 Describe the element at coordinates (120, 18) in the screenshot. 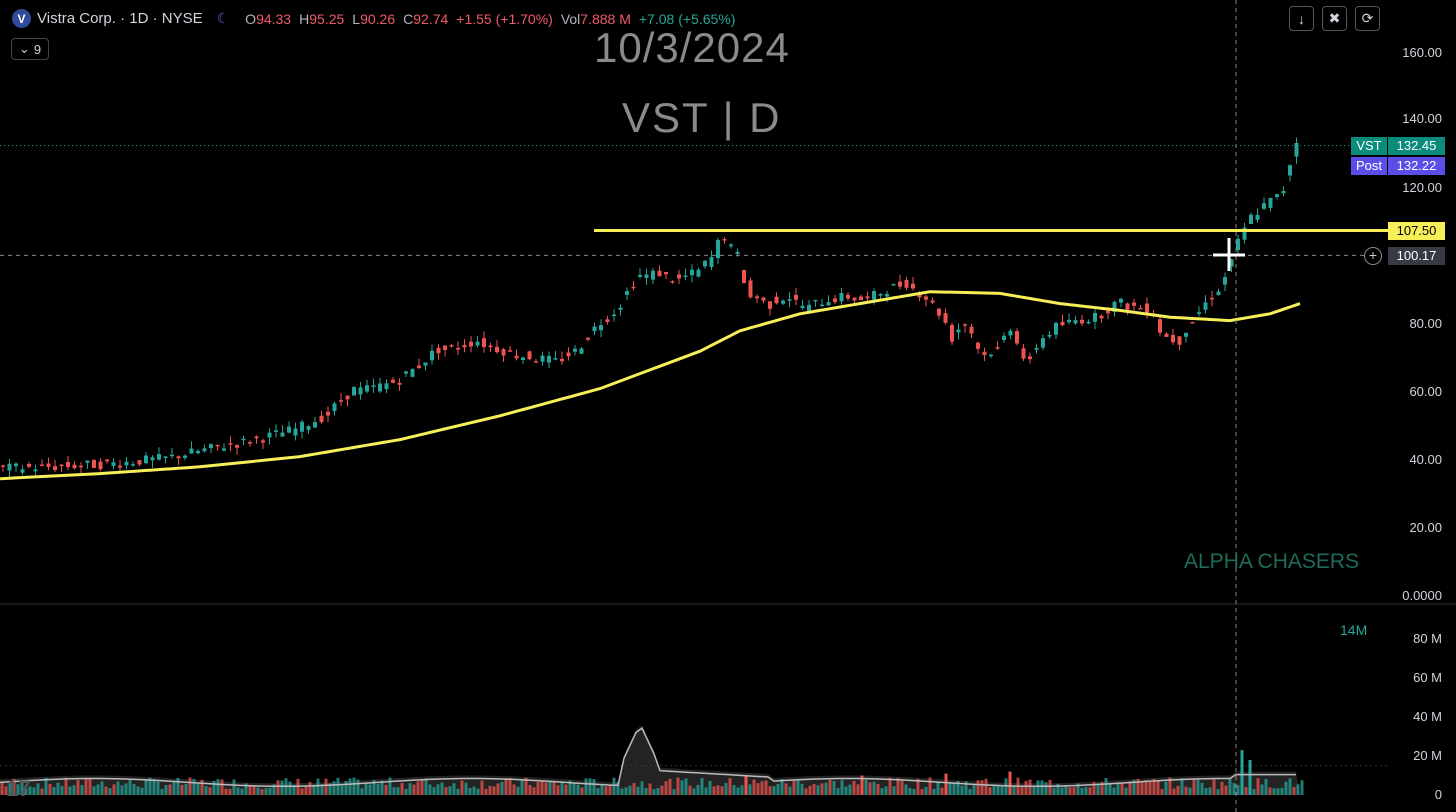

I see `symbol-title: Vistra Corp. · 1D · NYSE` at that location.